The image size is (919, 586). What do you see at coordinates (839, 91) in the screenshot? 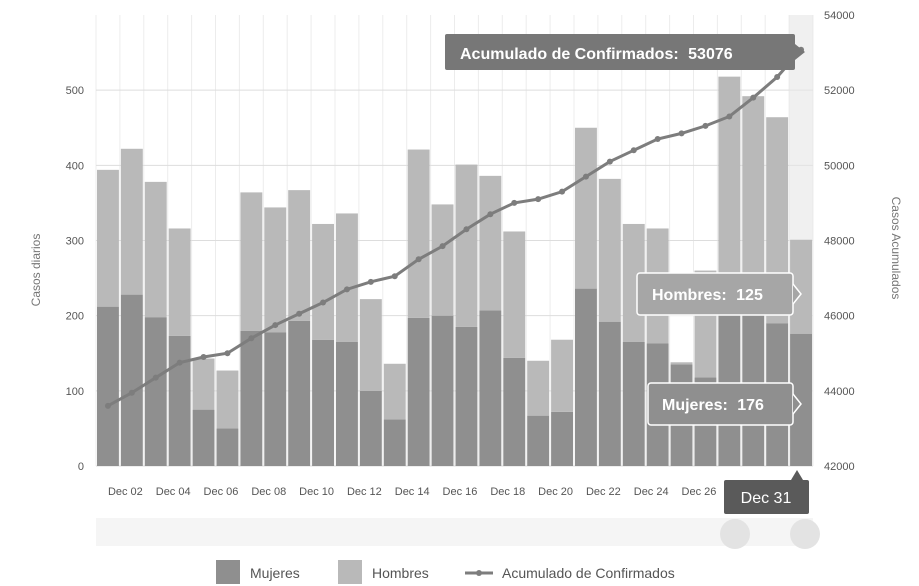
I see `y-right-tick-label: 52000` at bounding box center [839, 91].